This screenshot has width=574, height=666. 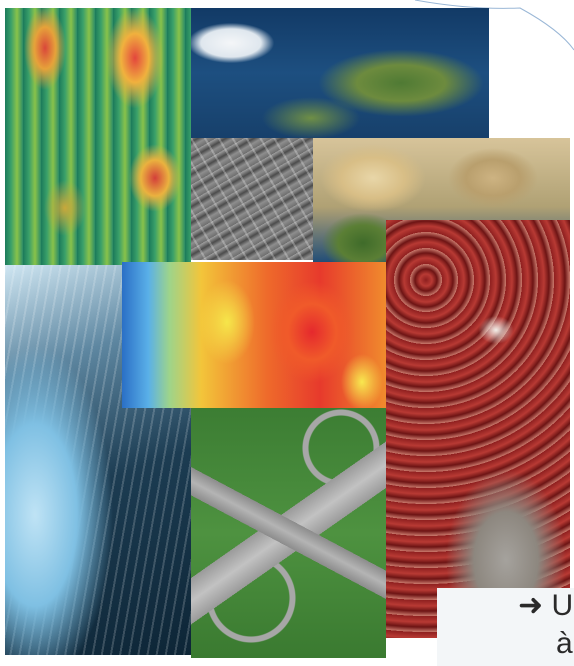 I want to click on aerial-city-tile, so click(x=252, y=199).